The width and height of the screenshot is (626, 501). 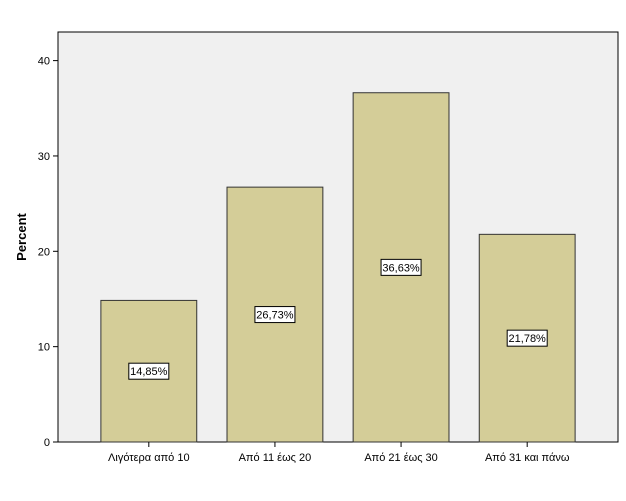 I want to click on y-axis-label: Percent, so click(x=21, y=236).